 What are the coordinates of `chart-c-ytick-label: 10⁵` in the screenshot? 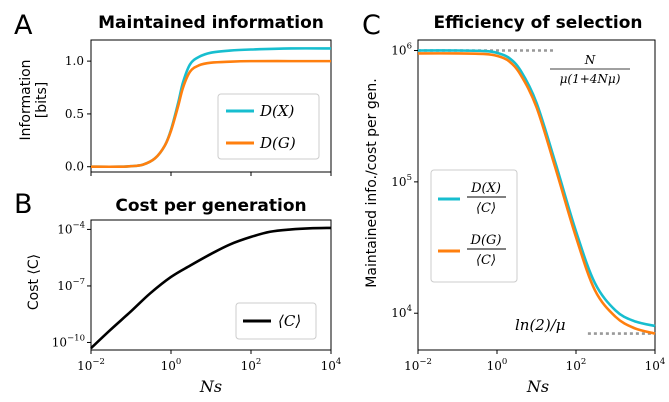 It's located at (401, 181).